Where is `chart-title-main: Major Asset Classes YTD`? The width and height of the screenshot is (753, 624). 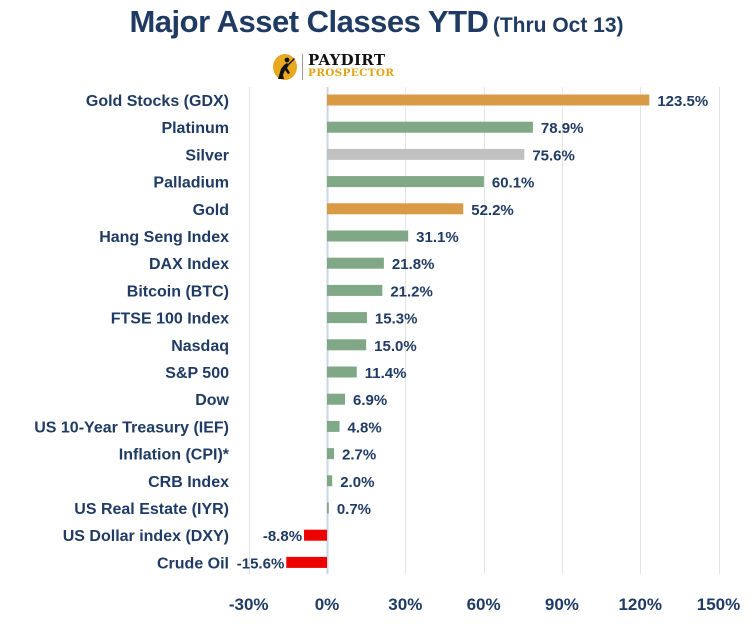
chart-title-main: Major Asset Classes YTD is located at coordinates (309, 21).